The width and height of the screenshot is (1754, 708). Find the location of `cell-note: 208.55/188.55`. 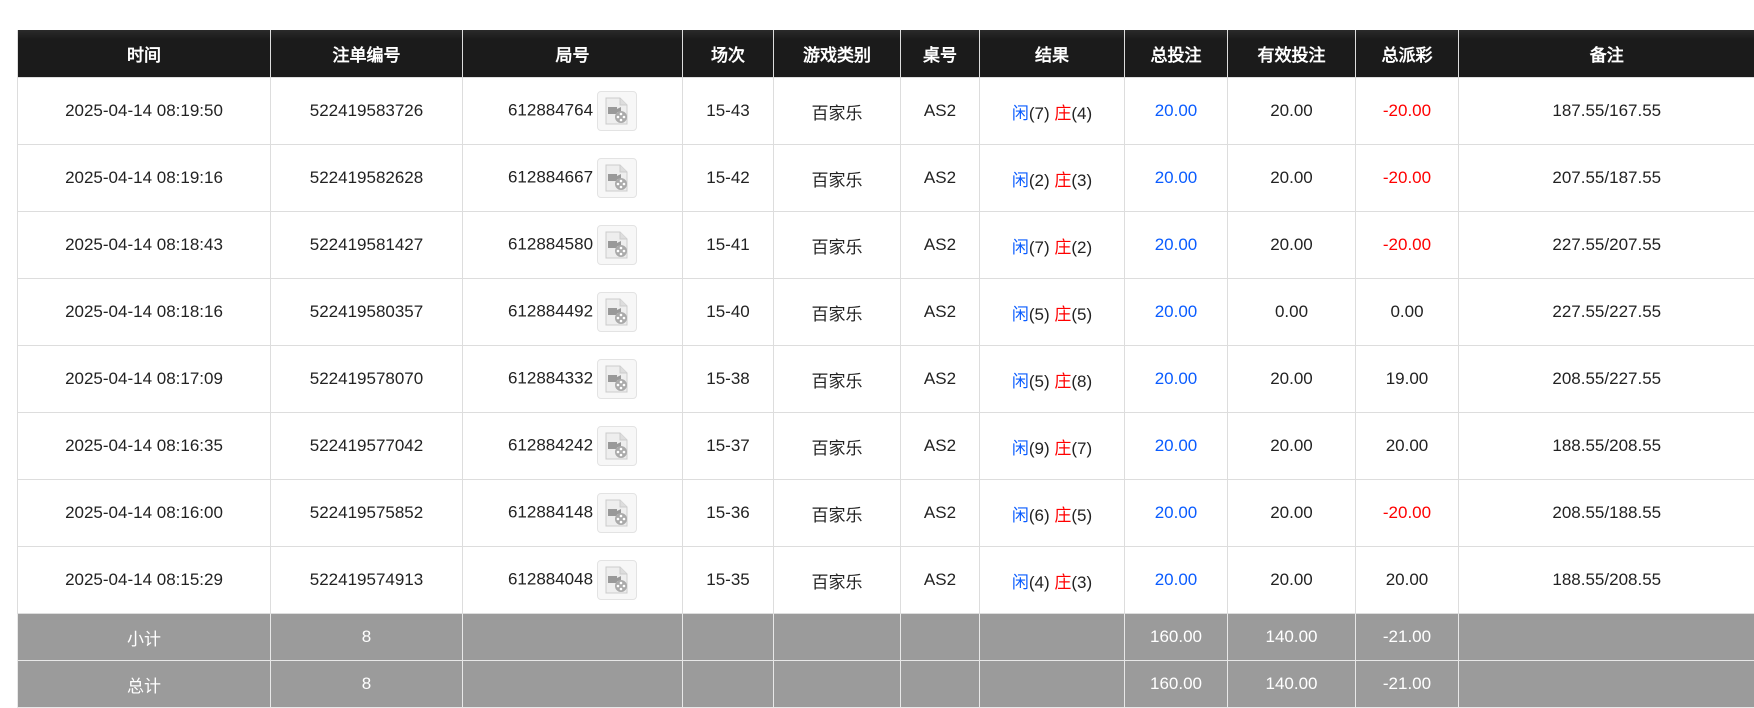

cell-note: 208.55/188.55 is located at coordinates (1606, 513).